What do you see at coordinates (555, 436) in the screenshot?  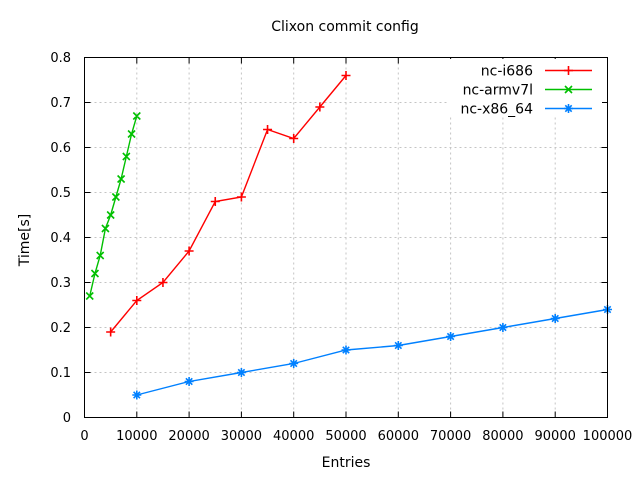 I see `x-tick-label: 90000` at bounding box center [555, 436].